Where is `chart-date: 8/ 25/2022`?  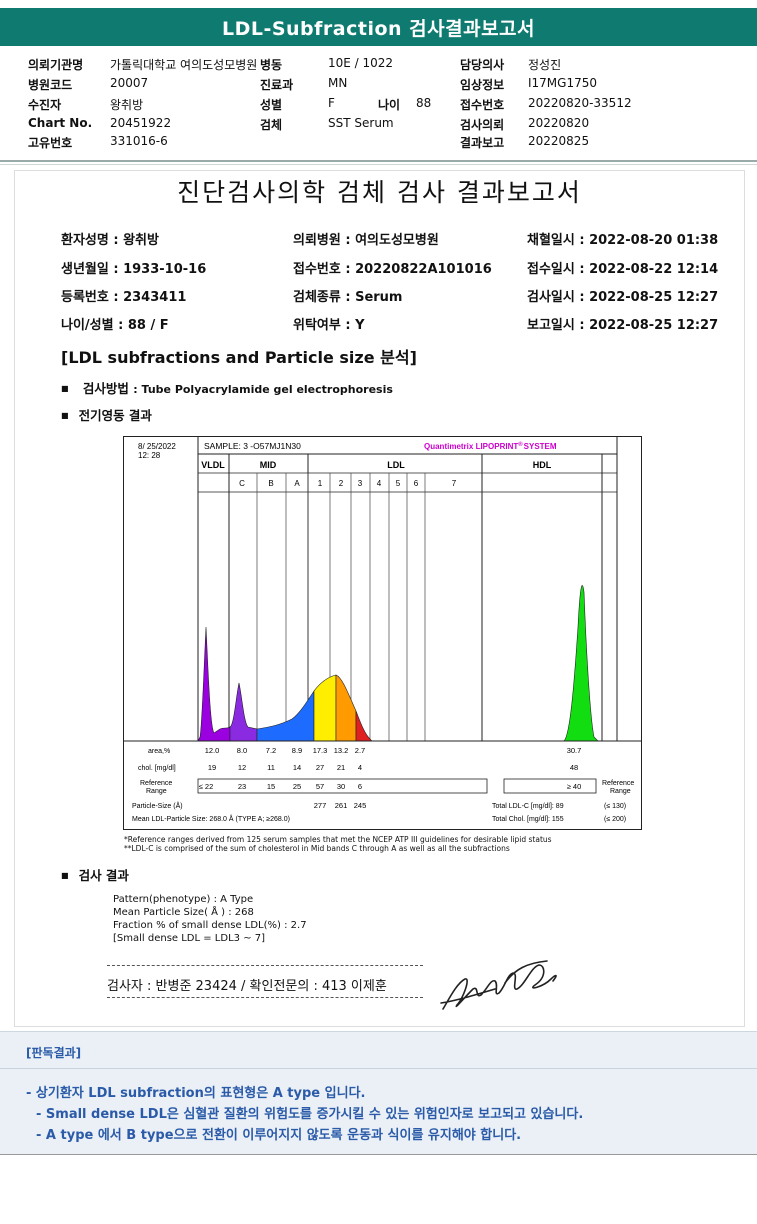 chart-date: 8/ 25/2022 is located at coordinates (157, 446).